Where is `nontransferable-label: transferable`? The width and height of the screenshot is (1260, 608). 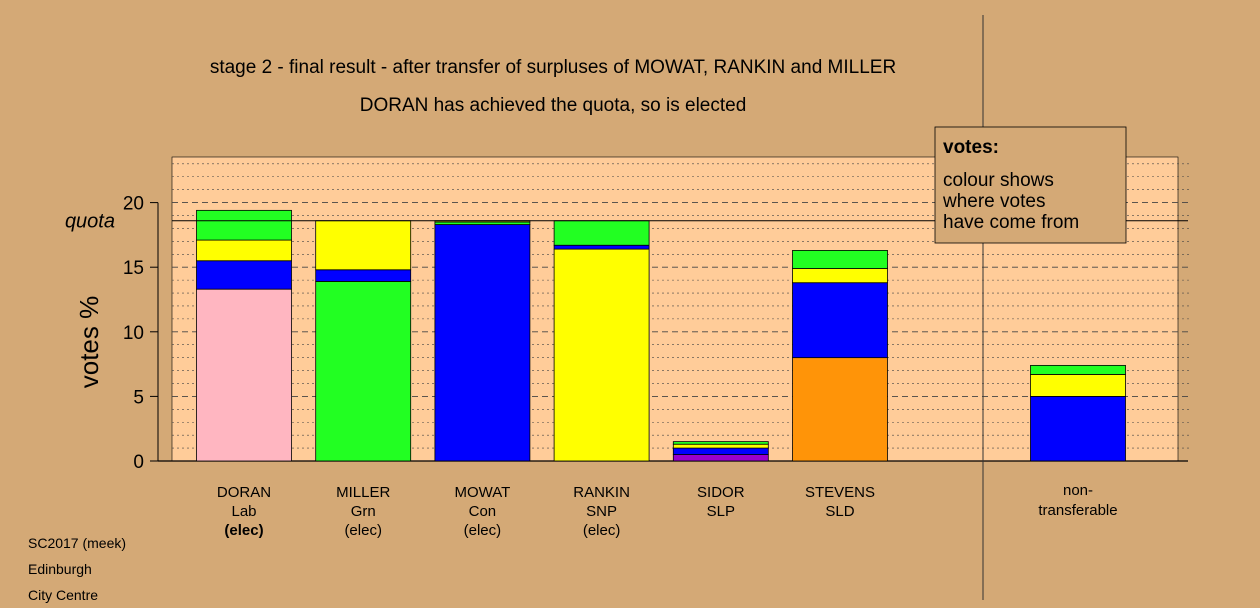
nontransferable-label: transferable is located at coordinates (1077, 510).